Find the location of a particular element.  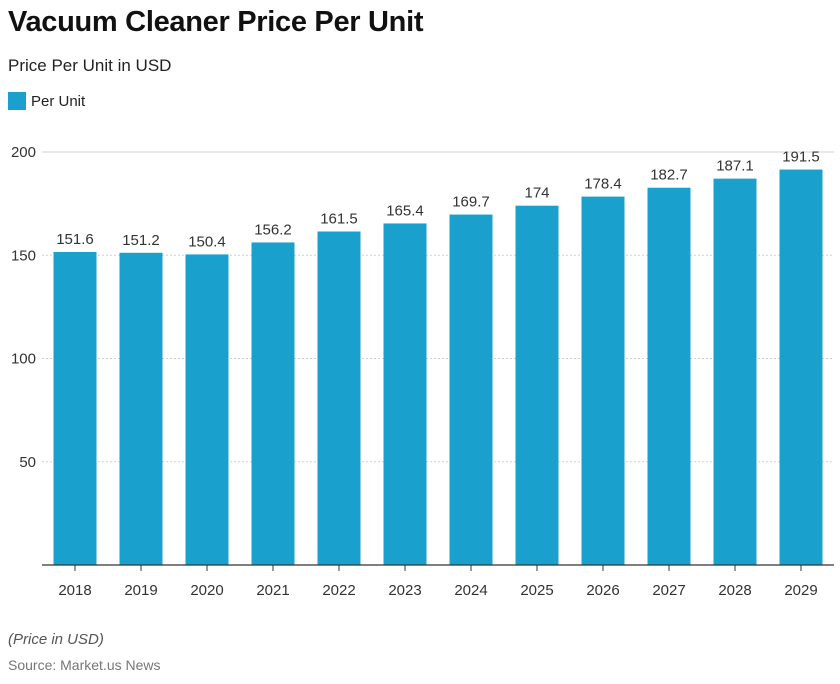

legend-swatch is located at coordinates (17, 101).